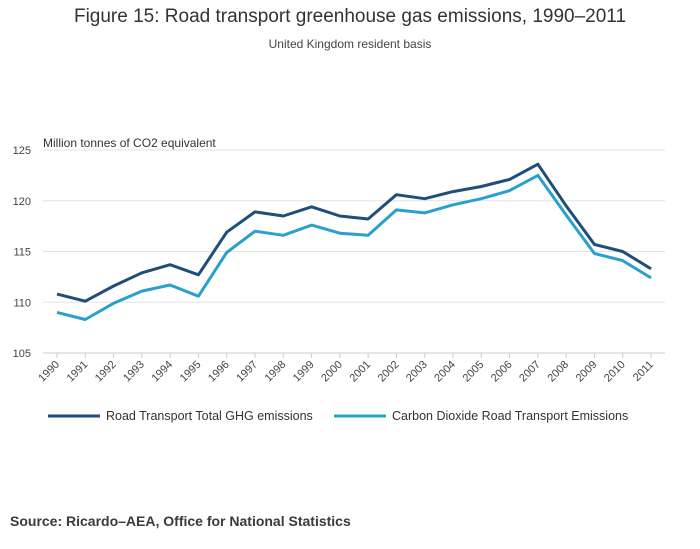 The image size is (700, 549). Describe the element at coordinates (22, 202) in the screenshot. I see `y-tick-label: 120` at that location.